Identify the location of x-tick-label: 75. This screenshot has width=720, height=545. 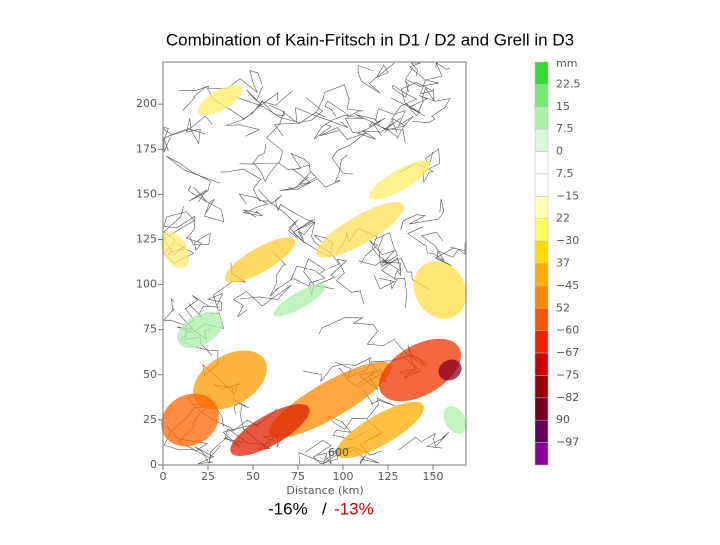
(298, 476).